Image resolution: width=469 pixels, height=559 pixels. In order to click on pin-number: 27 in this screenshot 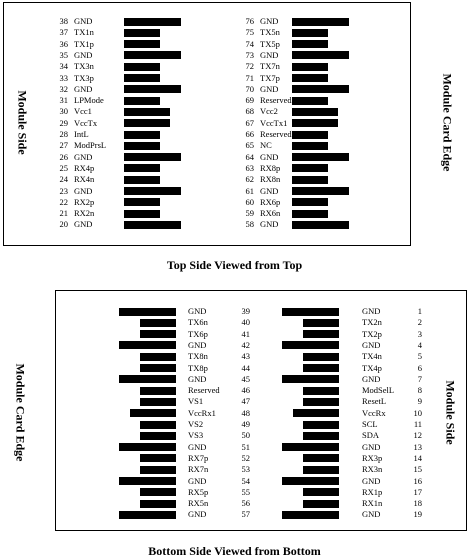, I will do `click(64, 145)`.